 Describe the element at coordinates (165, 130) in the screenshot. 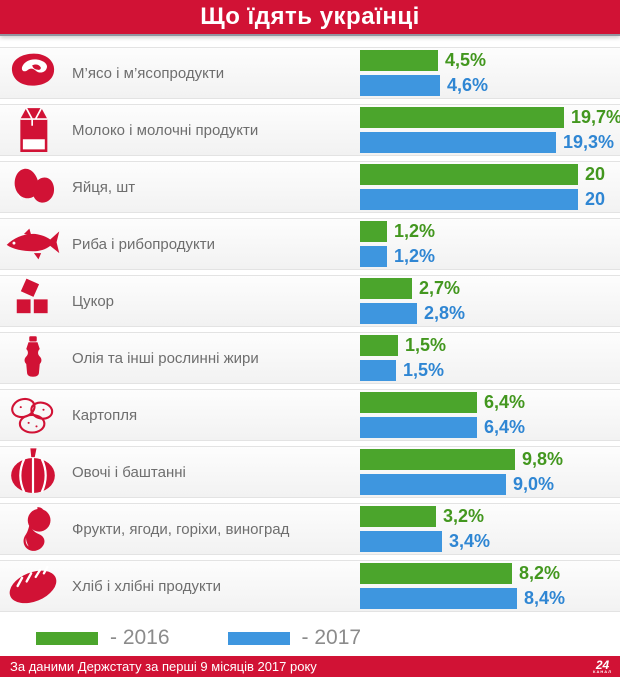

I see `category-label: Молоко і молочні продукти` at that location.